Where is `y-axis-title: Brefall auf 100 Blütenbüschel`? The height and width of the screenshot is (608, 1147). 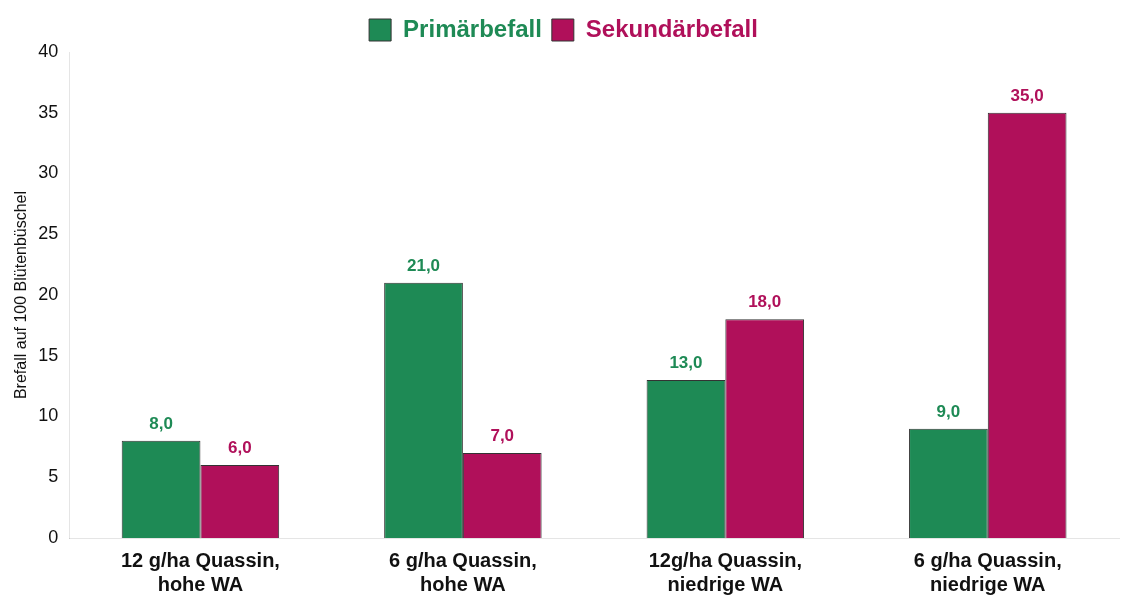
y-axis-title: Brefall auf 100 Blütenbüschel is located at coordinates (21, 295).